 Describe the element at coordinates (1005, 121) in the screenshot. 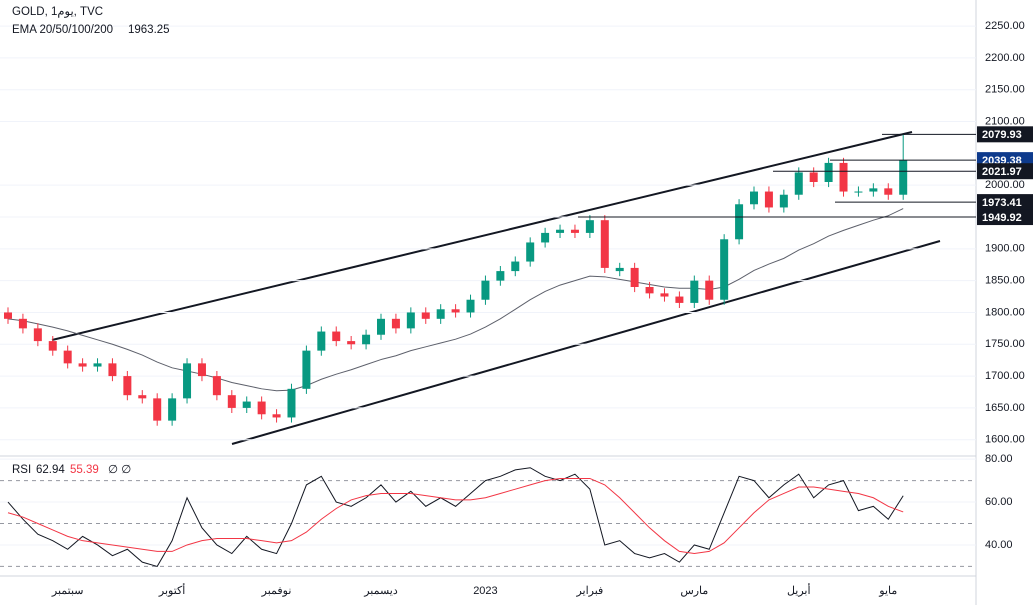

I see `y-tick-label: 2100.00` at that location.